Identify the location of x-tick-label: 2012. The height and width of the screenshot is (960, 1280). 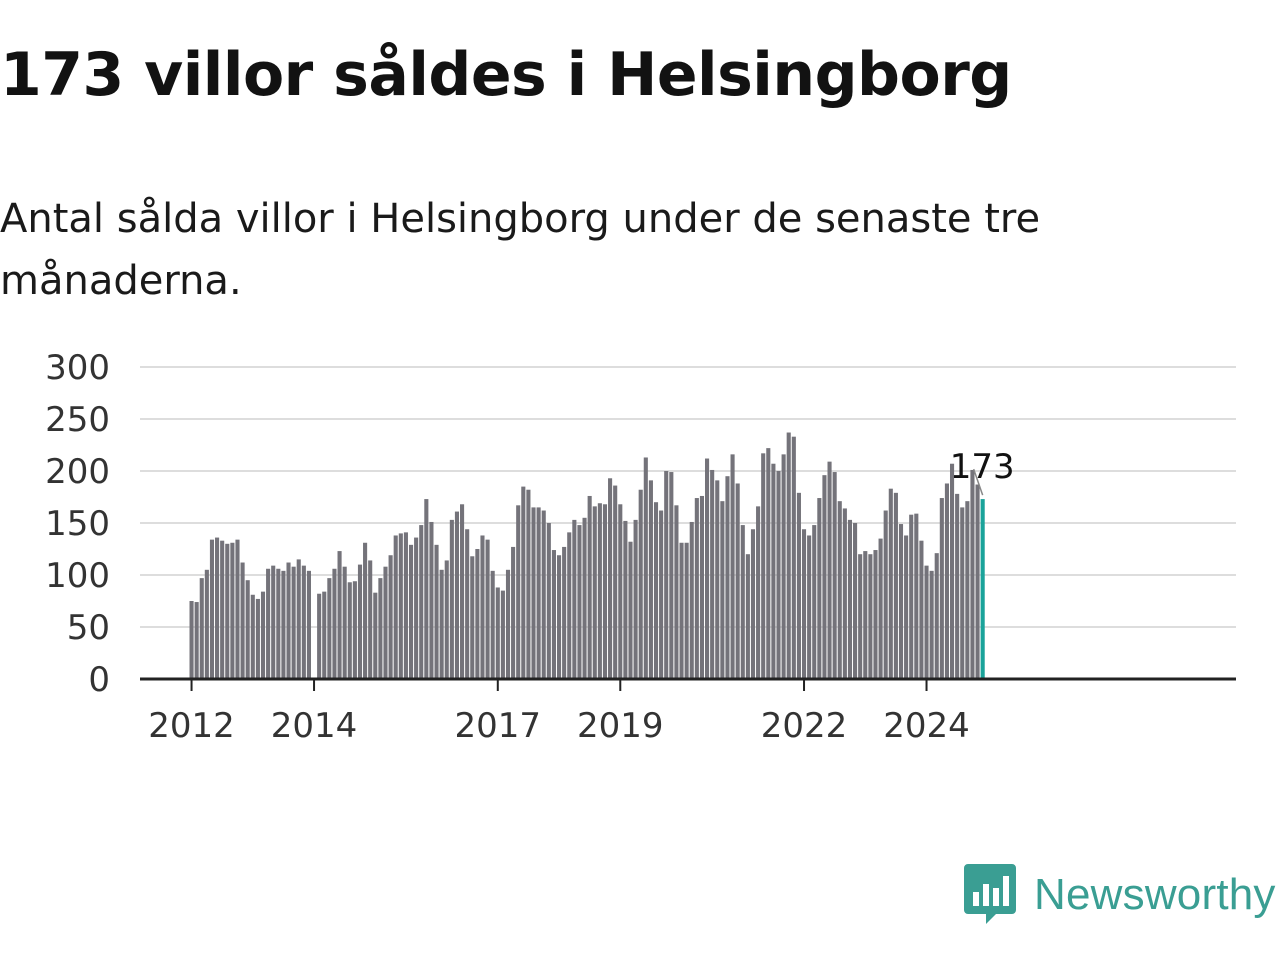
(191, 726).